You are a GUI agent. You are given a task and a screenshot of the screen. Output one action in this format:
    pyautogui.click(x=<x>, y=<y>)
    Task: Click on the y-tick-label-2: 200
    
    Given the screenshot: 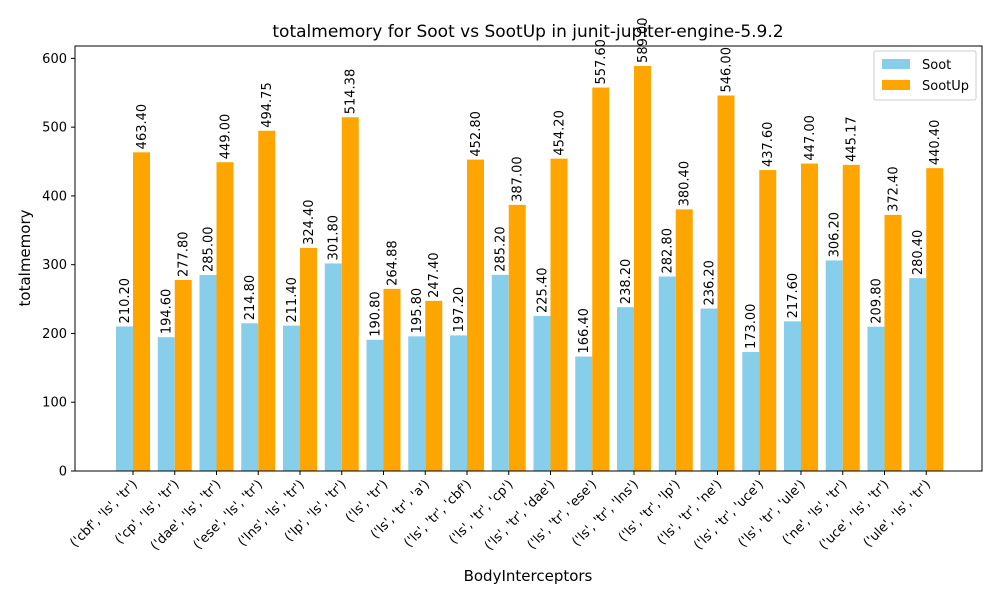 What is the action you would take?
    pyautogui.click(x=54, y=334)
    